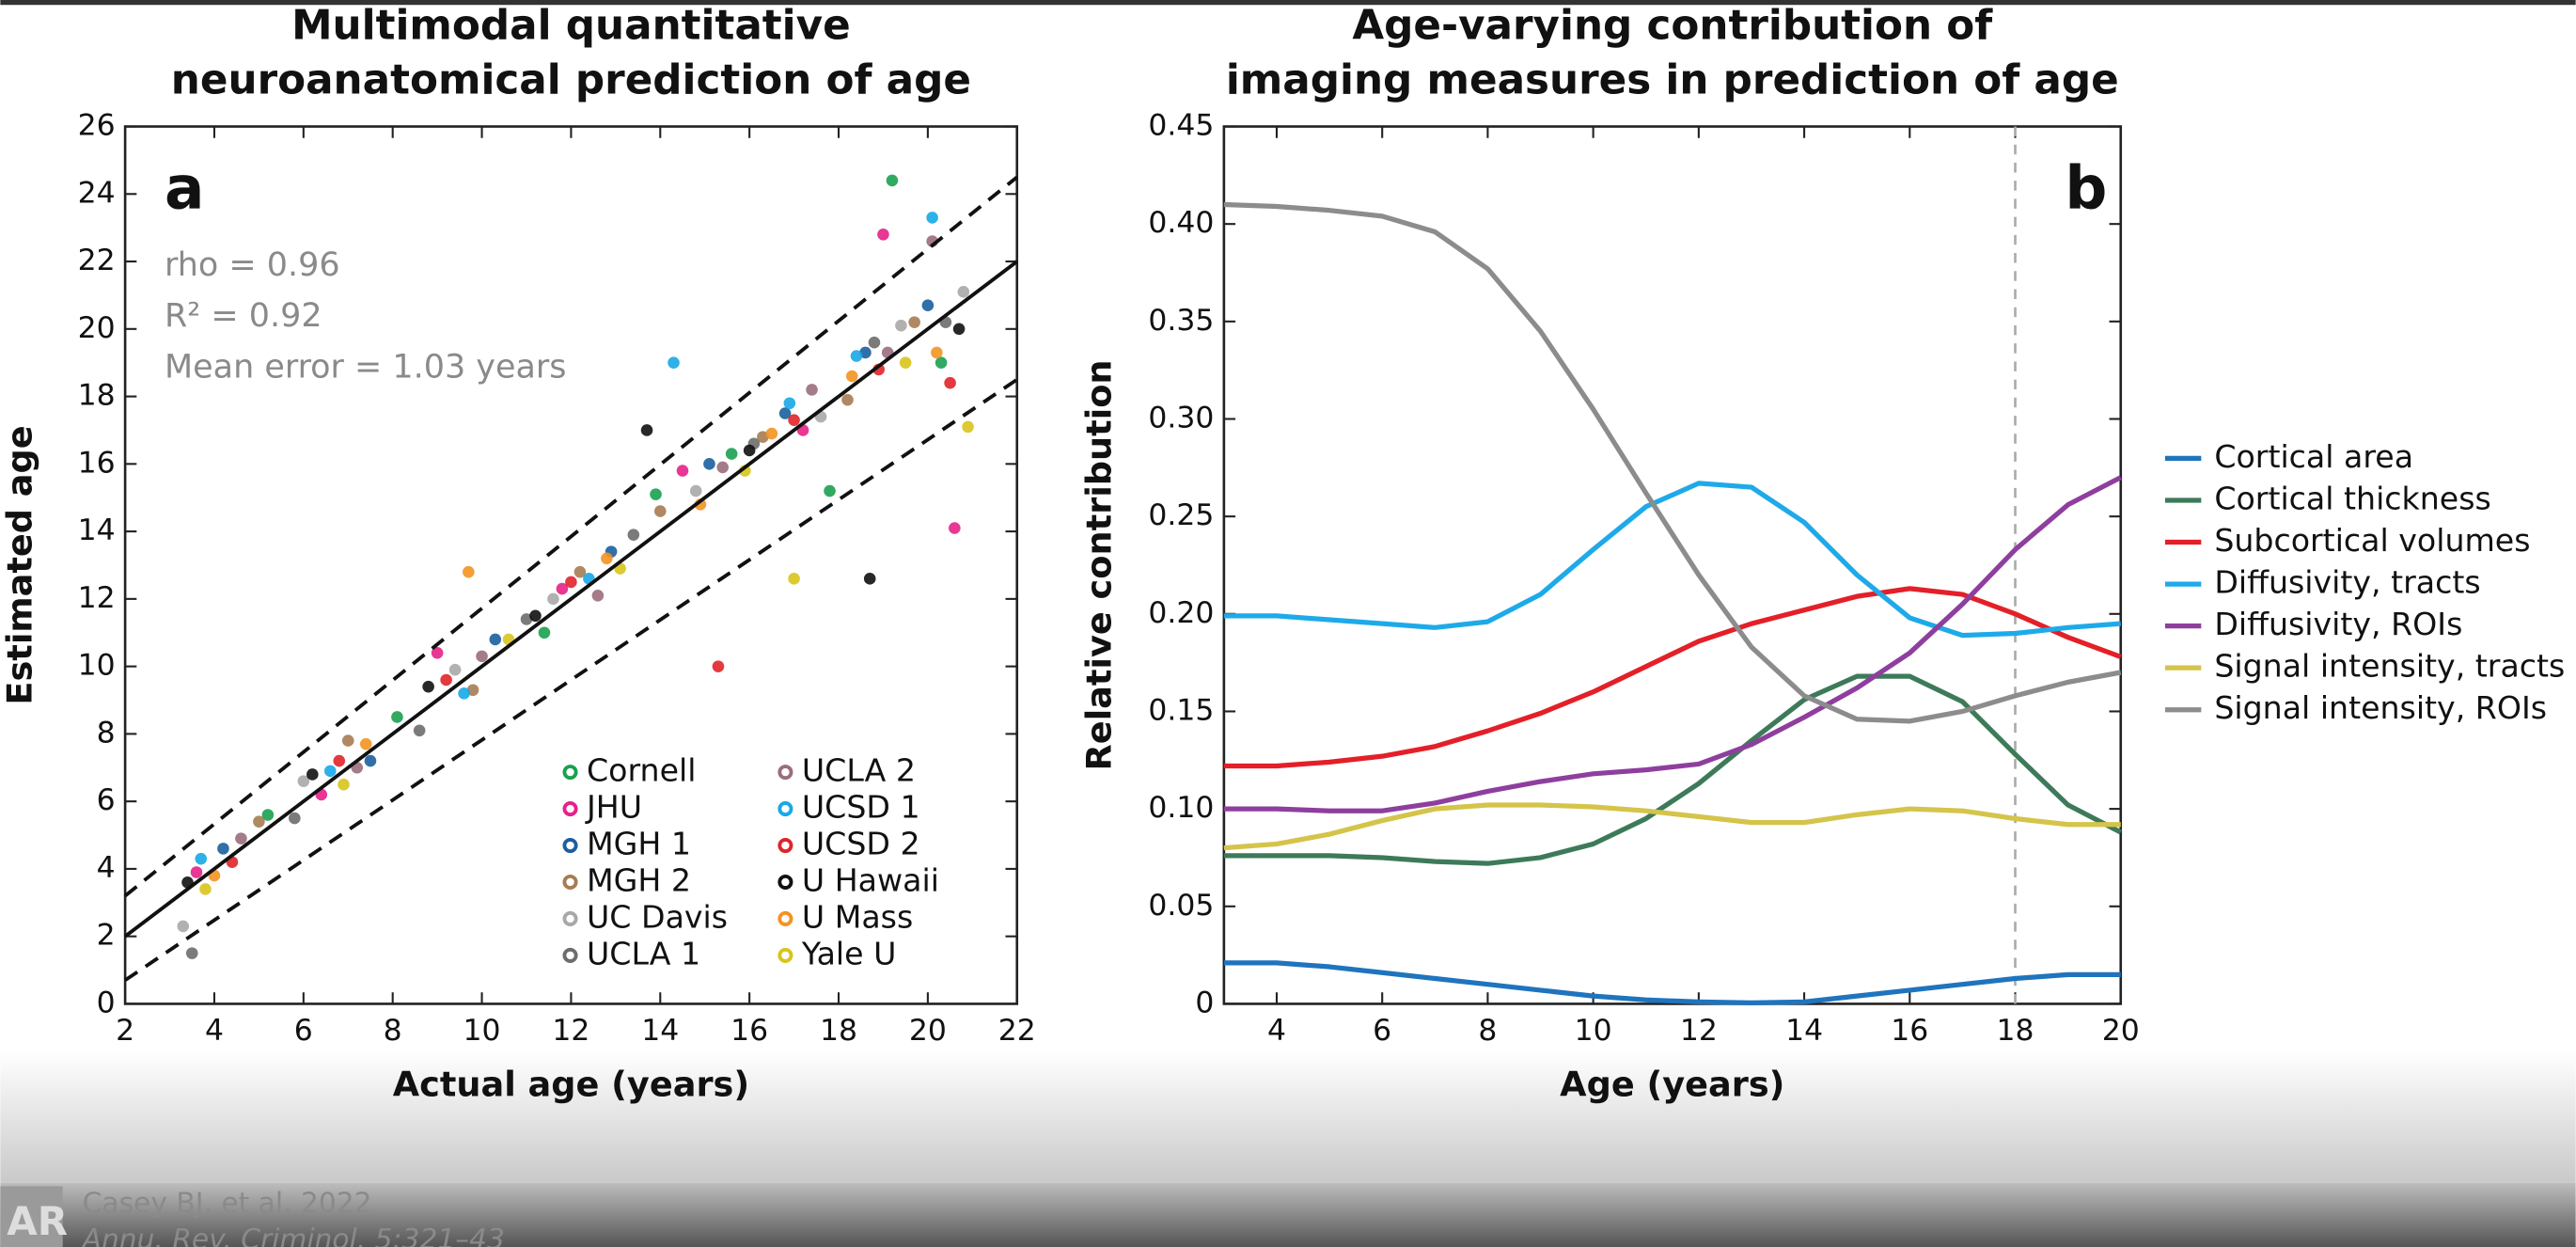  Describe the element at coordinates (614, 807) in the screenshot. I see `legend-label: JHU` at that location.